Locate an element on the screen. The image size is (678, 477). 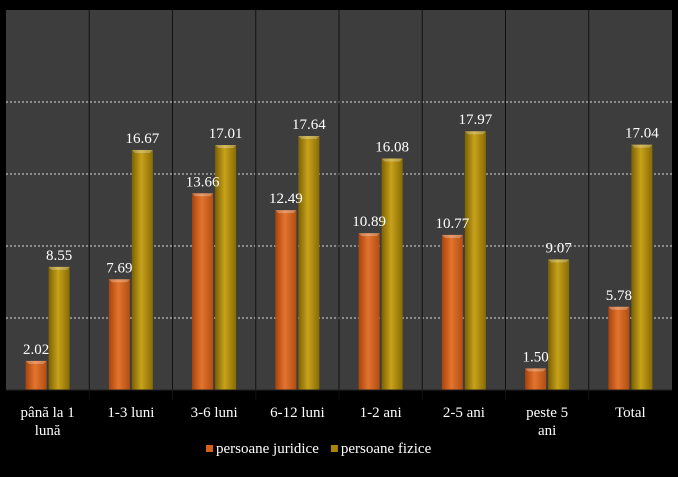
legend-label: persoane juridice is located at coordinates (267, 449).